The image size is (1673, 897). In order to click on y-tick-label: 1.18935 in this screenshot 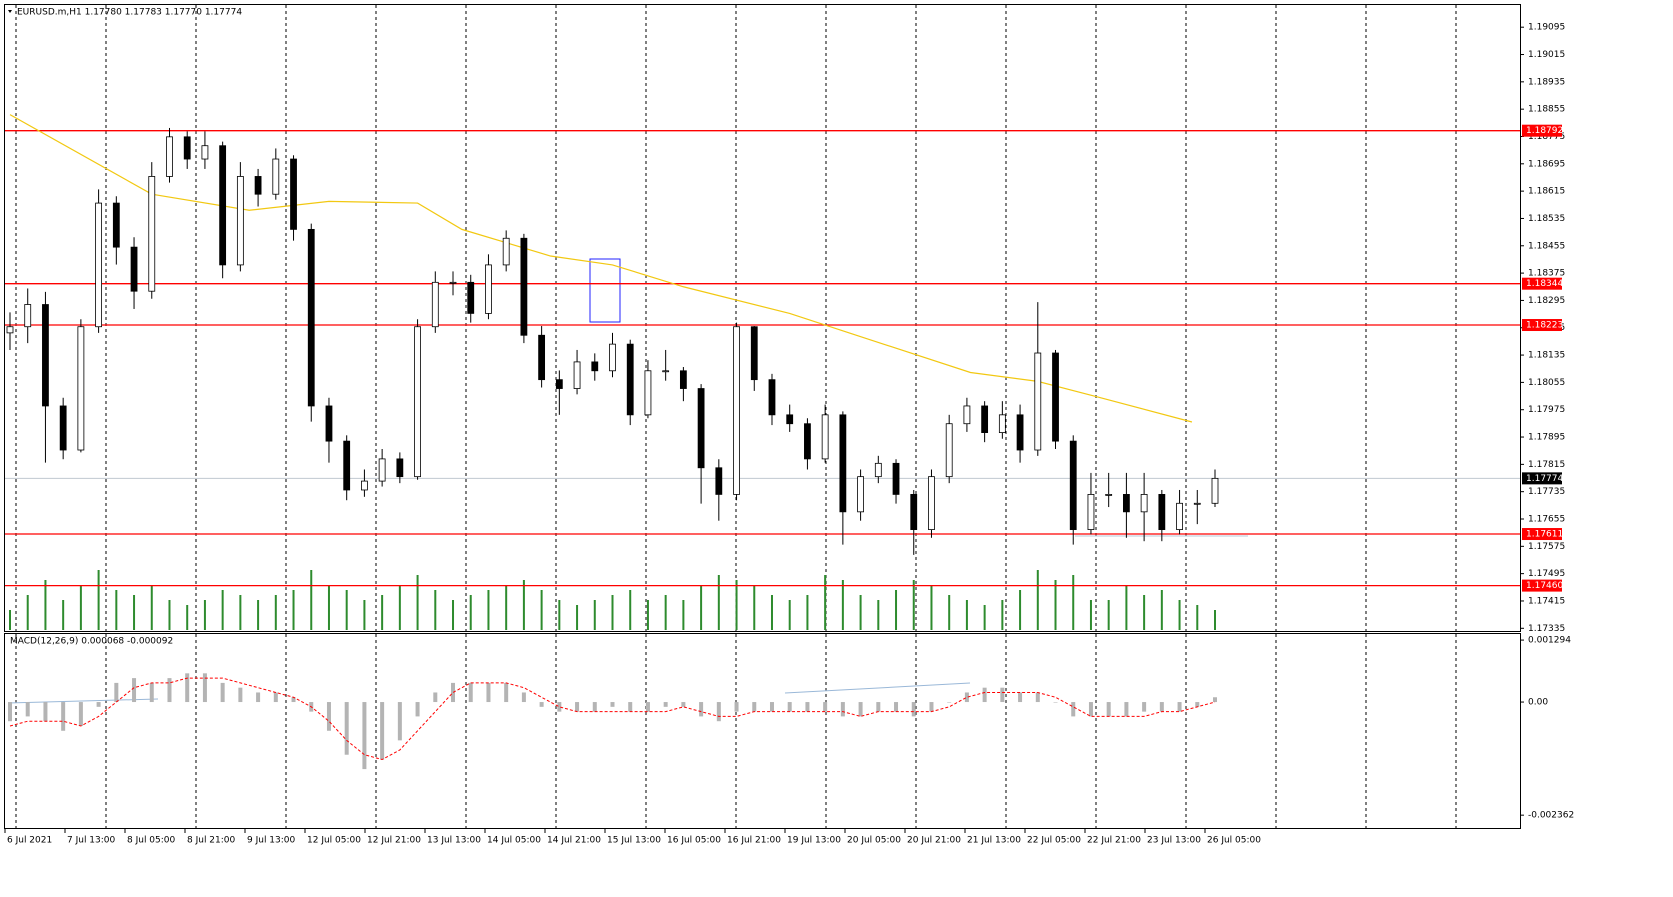, I will do `click(1546, 82)`.